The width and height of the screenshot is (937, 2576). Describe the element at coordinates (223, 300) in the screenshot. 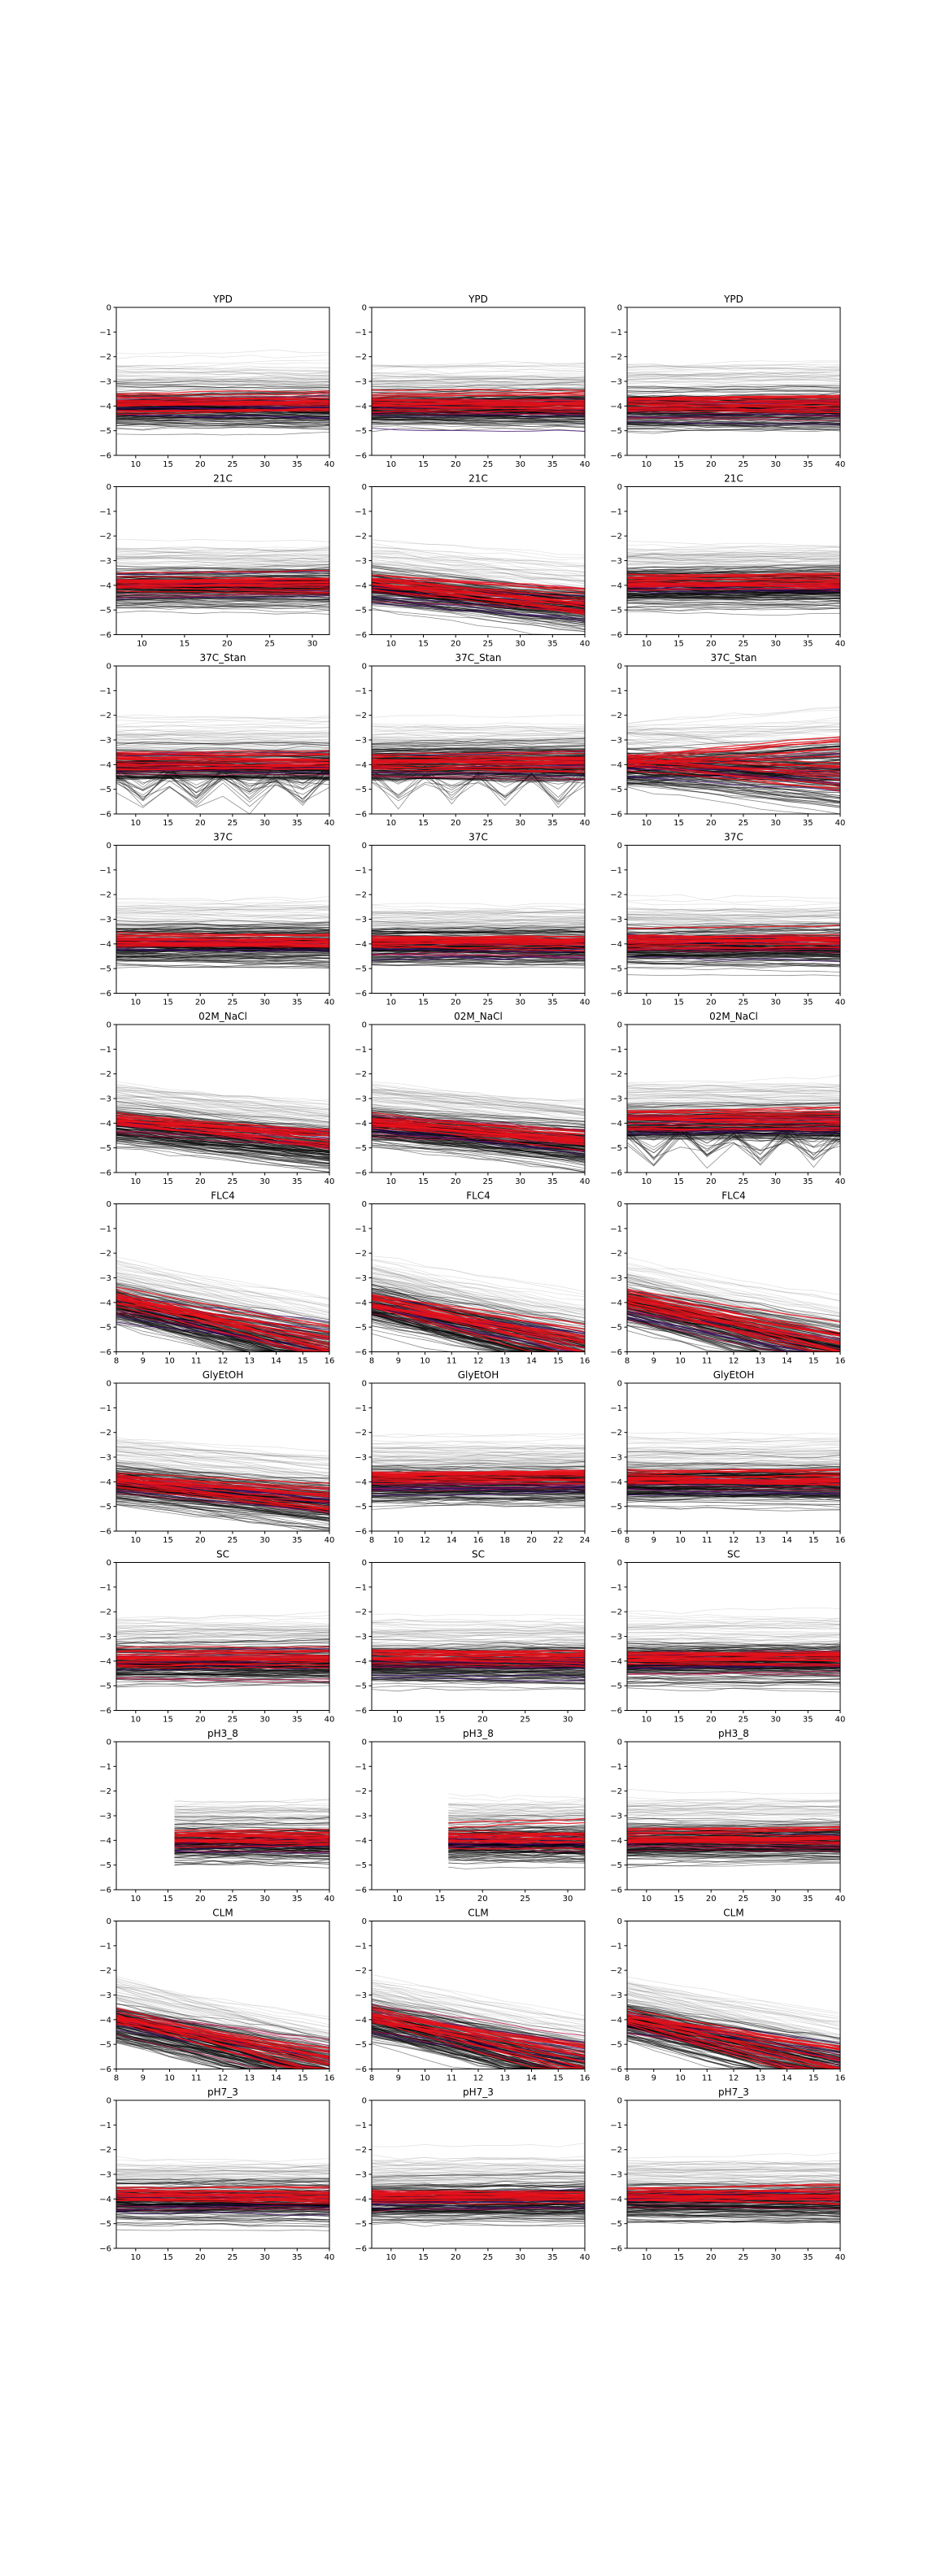

I see `subplot-title: YPD` at that location.